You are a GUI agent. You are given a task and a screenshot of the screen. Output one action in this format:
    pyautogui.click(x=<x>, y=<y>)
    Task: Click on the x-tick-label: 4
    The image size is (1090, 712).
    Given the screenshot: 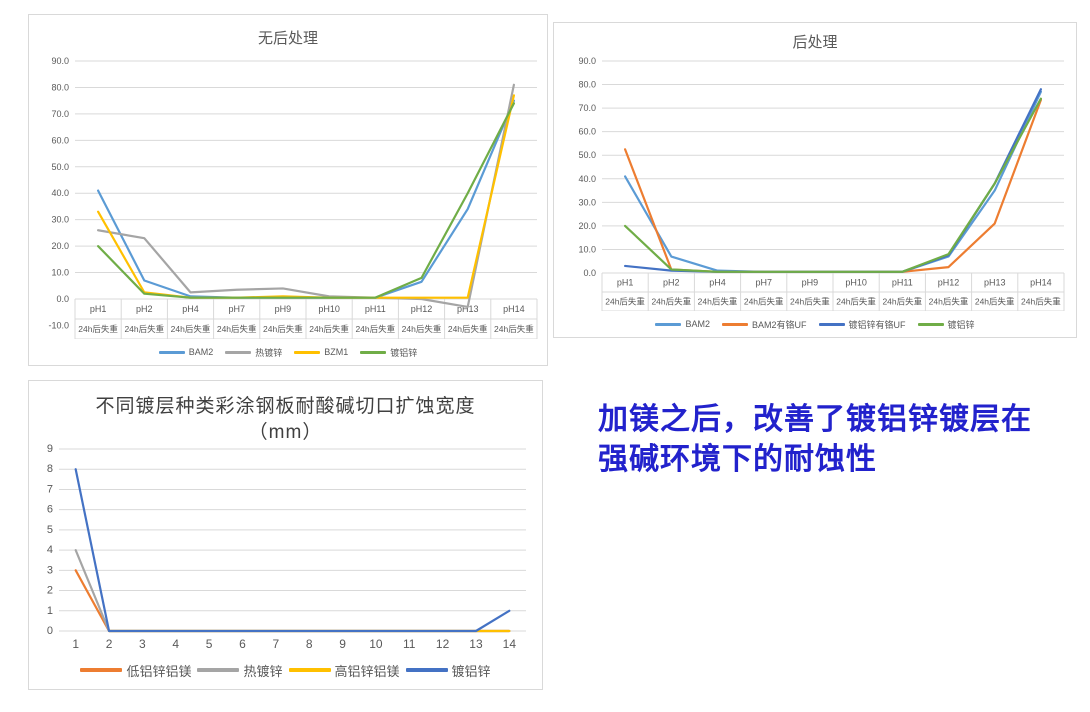 What is the action you would take?
    pyautogui.click(x=175, y=644)
    